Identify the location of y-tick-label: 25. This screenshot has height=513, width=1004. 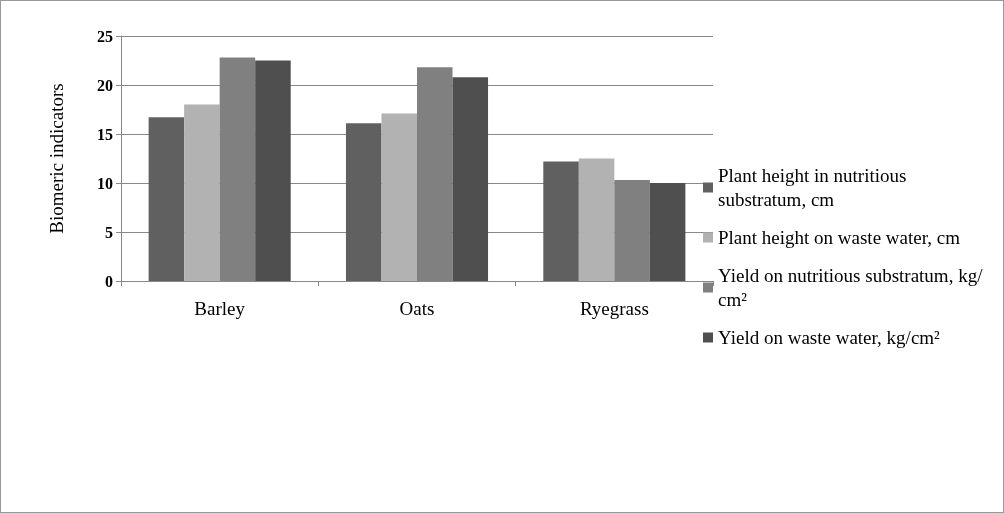
(105, 36).